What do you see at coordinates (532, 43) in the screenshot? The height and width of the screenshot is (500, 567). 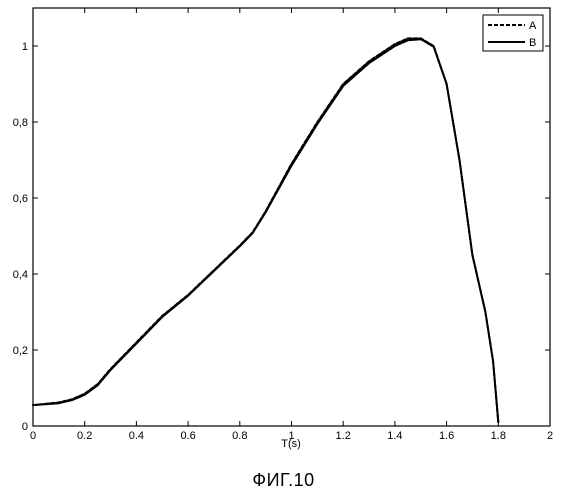 I see `legend-label-b: B` at bounding box center [532, 43].